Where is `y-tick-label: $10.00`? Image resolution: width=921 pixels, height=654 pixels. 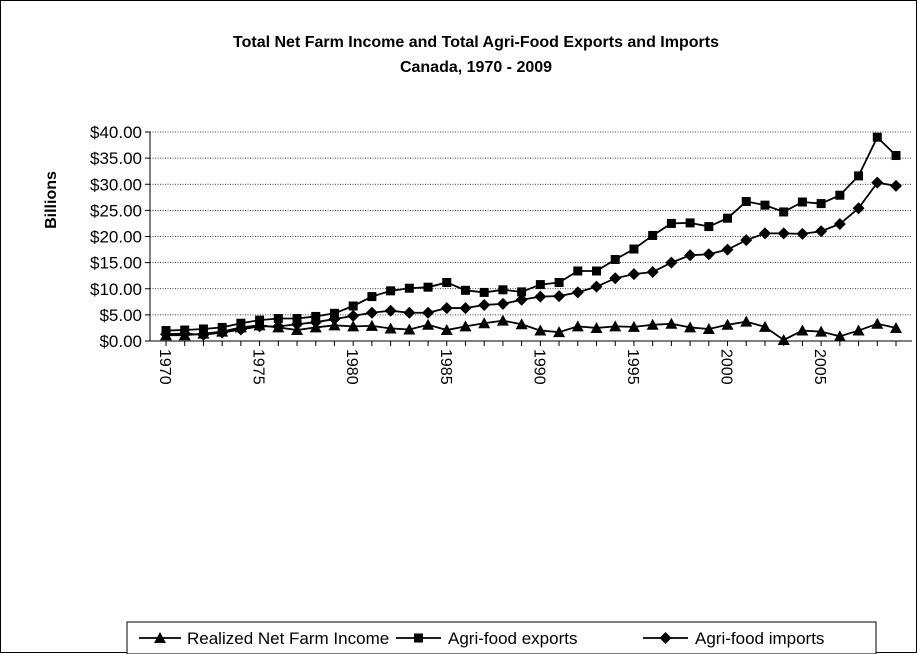 y-tick-label: $10.00 is located at coordinates (116, 289).